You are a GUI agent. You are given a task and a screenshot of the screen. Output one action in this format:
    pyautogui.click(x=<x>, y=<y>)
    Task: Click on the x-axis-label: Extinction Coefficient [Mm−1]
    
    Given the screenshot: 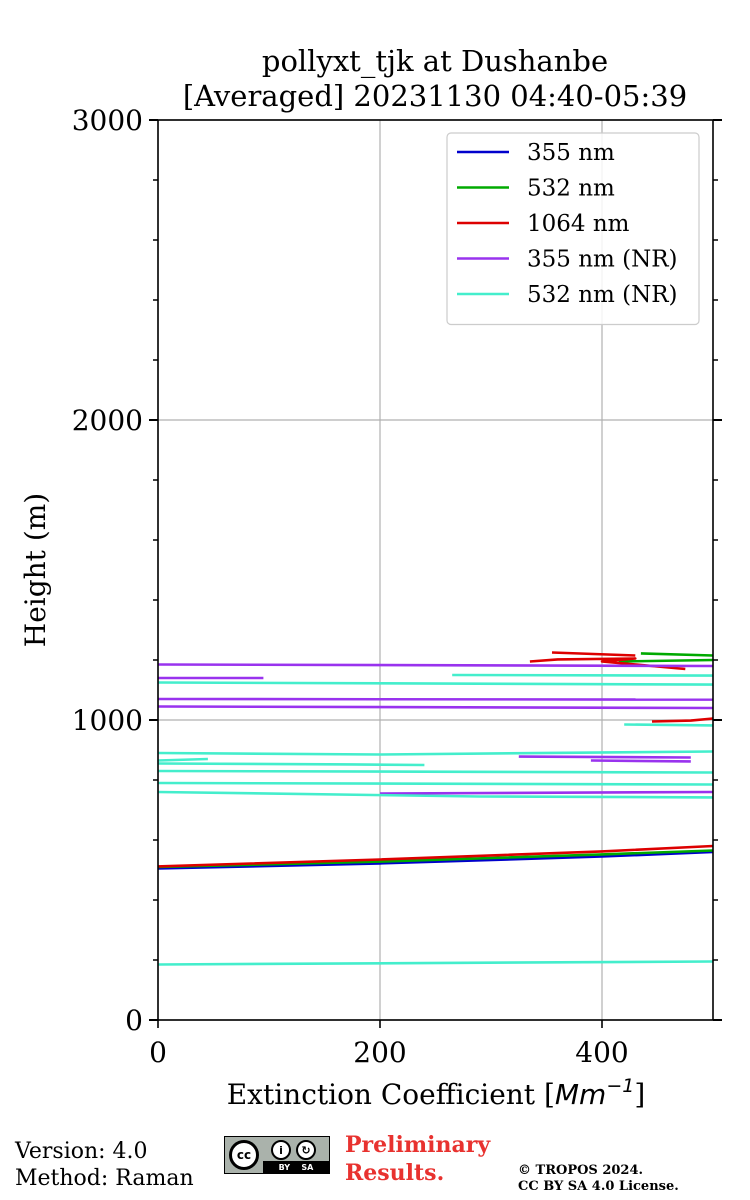 What is the action you would take?
    pyautogui.click(x=436, y=1093)
    